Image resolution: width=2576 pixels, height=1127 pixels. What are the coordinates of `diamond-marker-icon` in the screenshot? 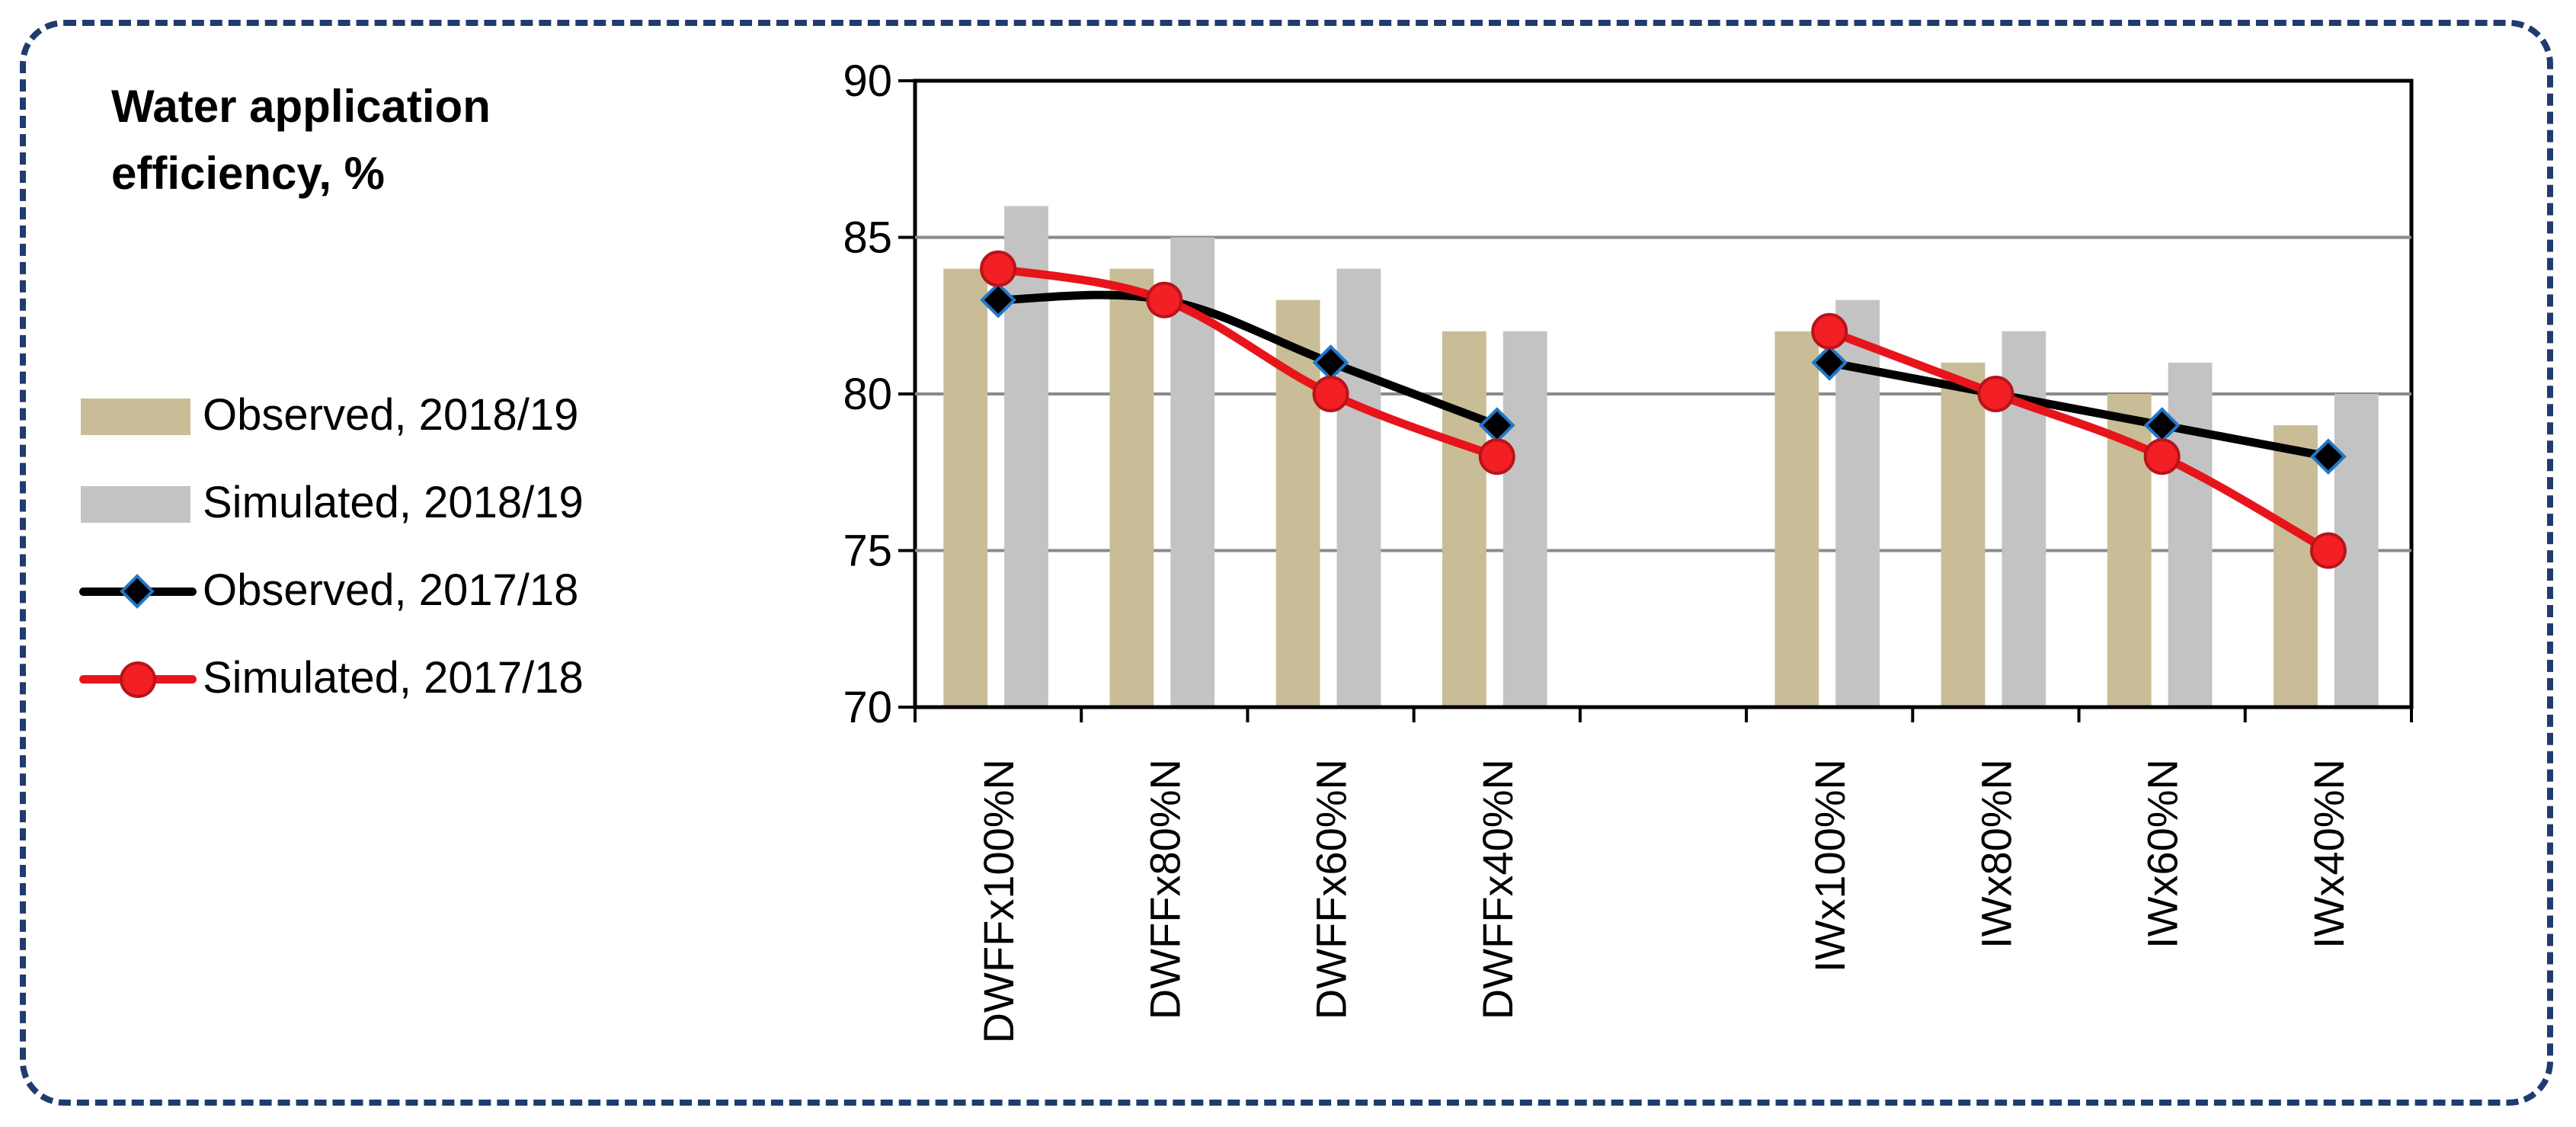 It's located at (137, 591).